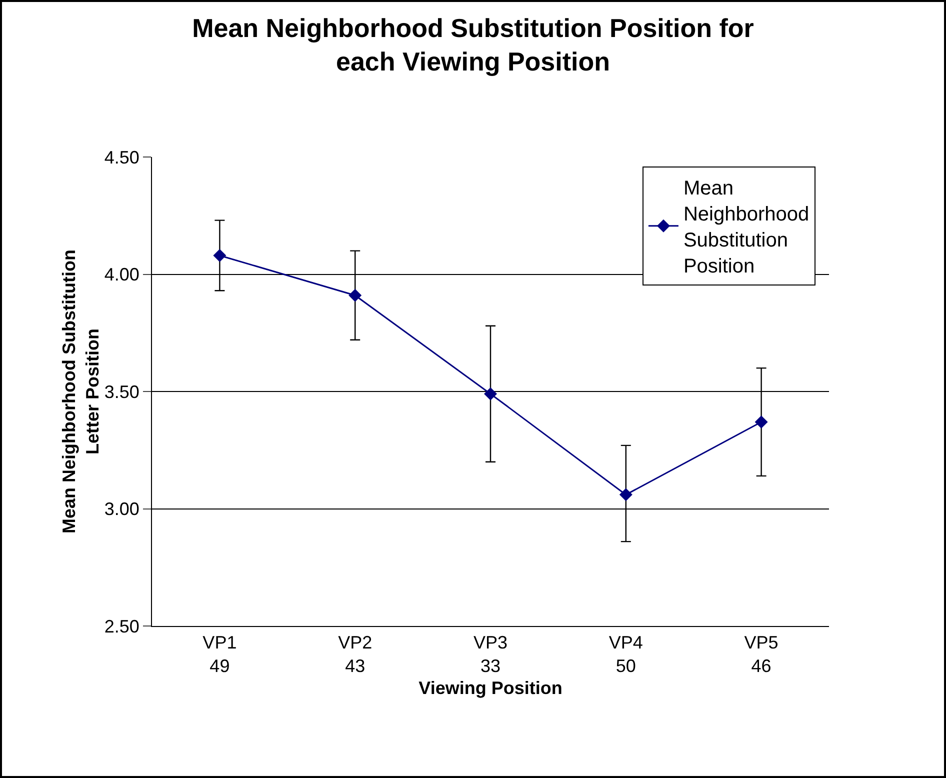 The width and height of the screenshot is (946, 778). What do you see at coordinates (761, 654) in the screenshot?
I see `x-tick-label: VP5 46` at bounding box center [761, 654].